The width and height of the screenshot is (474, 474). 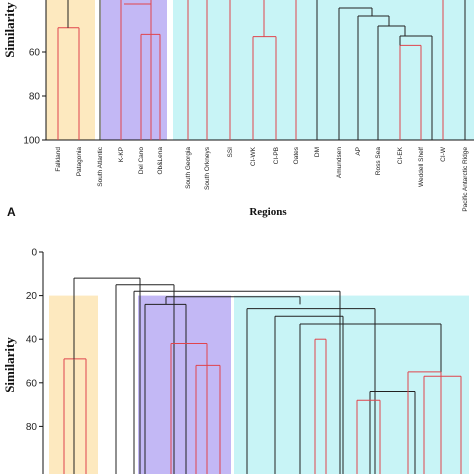 I want to click on leaf-label: South Georgia, so click(x=188, y=168).